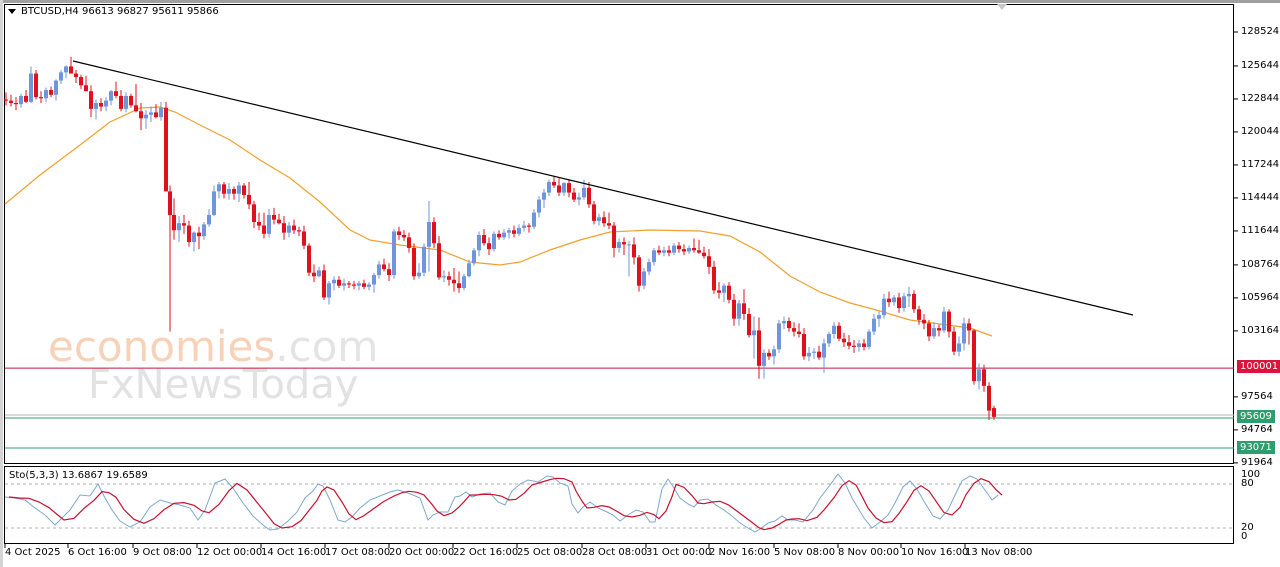 The width and height of the screenshot is (1280, 567). I want to click on symbol-header: BTCUSD,H4 96613 96827 95611 95866, so click(113, 11).